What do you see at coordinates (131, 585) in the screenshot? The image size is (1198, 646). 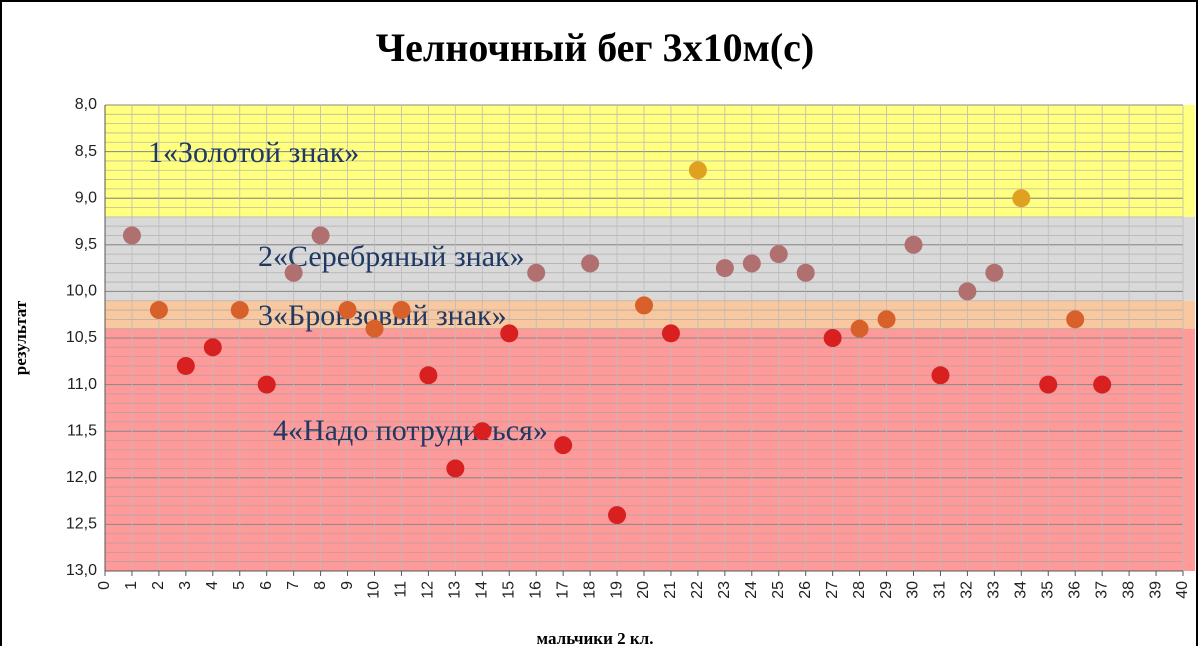 I see `x-tick-label: 1` at bounding box center [131, 585].